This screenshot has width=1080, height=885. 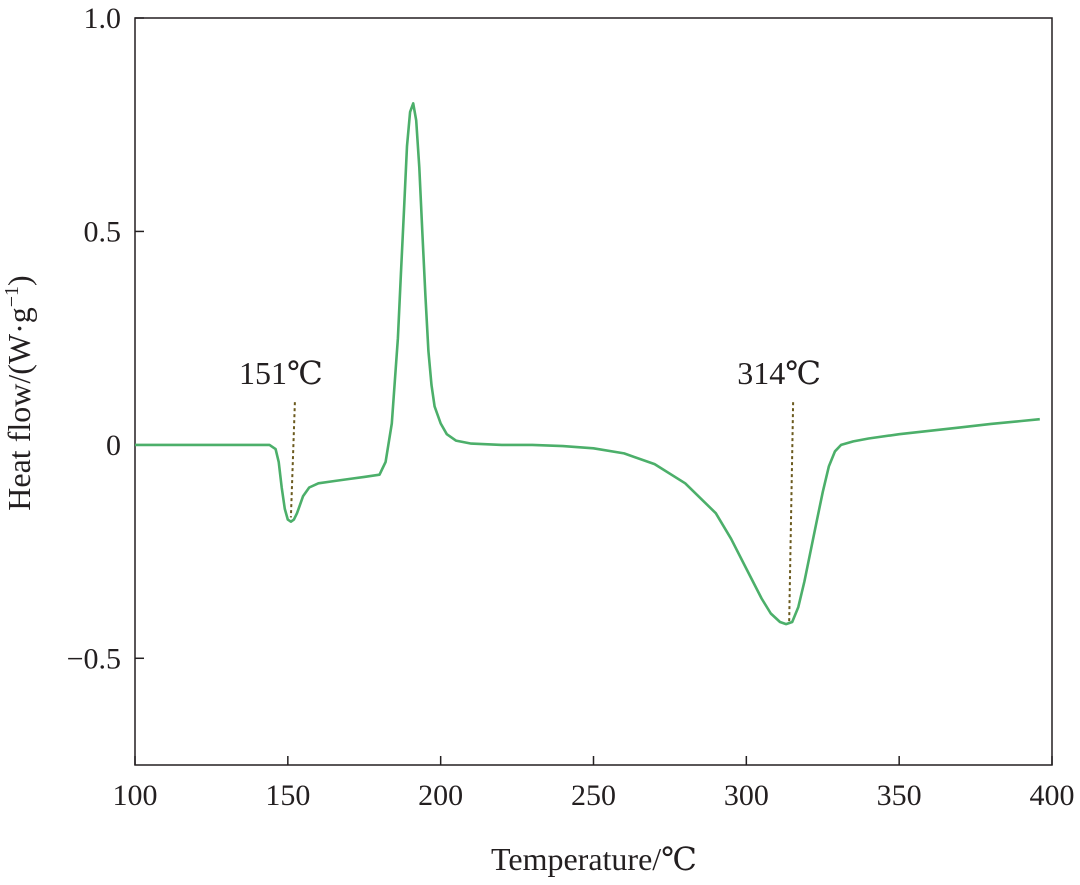 What do you see at coordinates (105, 338) in the screenshot?
I see `y-axis-ticks: 1.0 0.5 0 −0.5` at bounding box center [105, 338].